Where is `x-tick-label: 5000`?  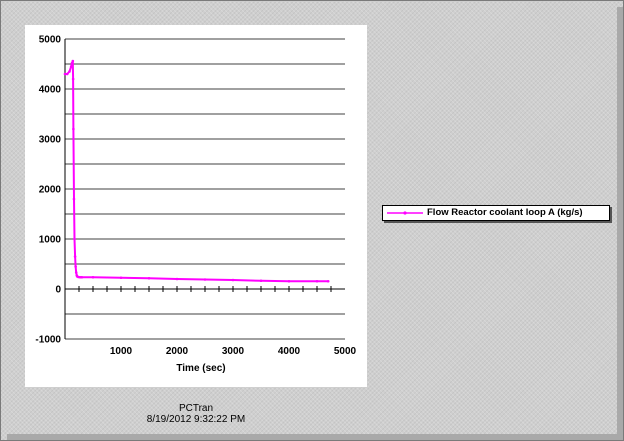 x-tick-label: 5000 is located at coordinates (345, 351).